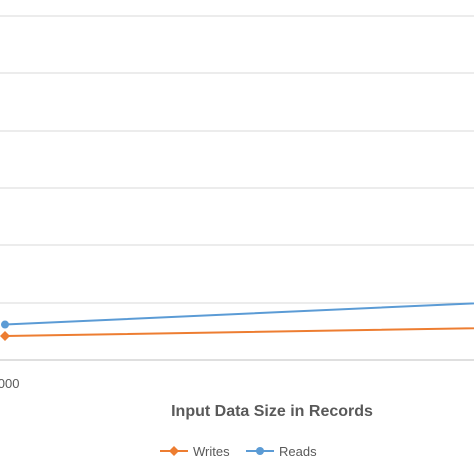 Image resolution: width=474 pixels, height=474 pixels. I want to click on legend-label: Reads, so click(298, 451).